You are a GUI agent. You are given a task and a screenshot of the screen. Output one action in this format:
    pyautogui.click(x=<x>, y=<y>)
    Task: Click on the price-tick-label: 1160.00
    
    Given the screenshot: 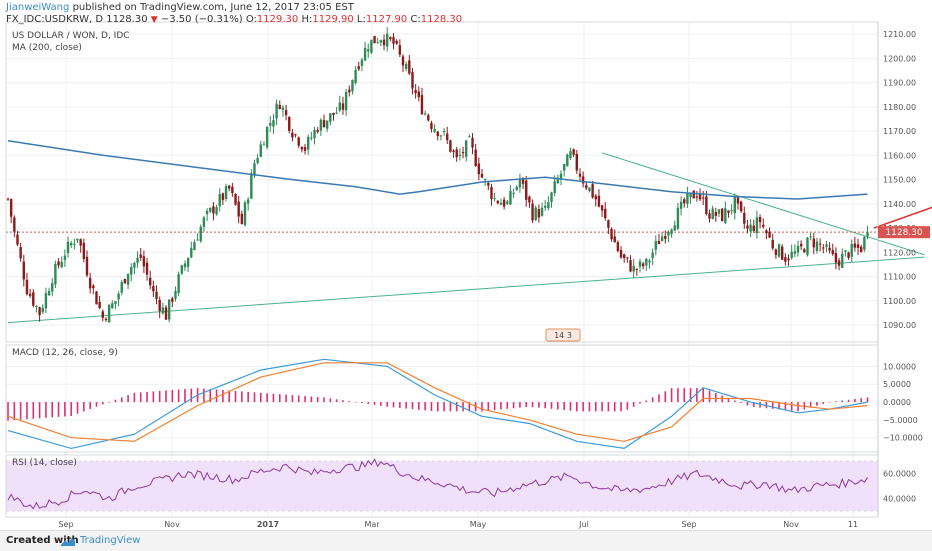 What is the action you would take?
    pyautogui.click(x=899, y=155)
    